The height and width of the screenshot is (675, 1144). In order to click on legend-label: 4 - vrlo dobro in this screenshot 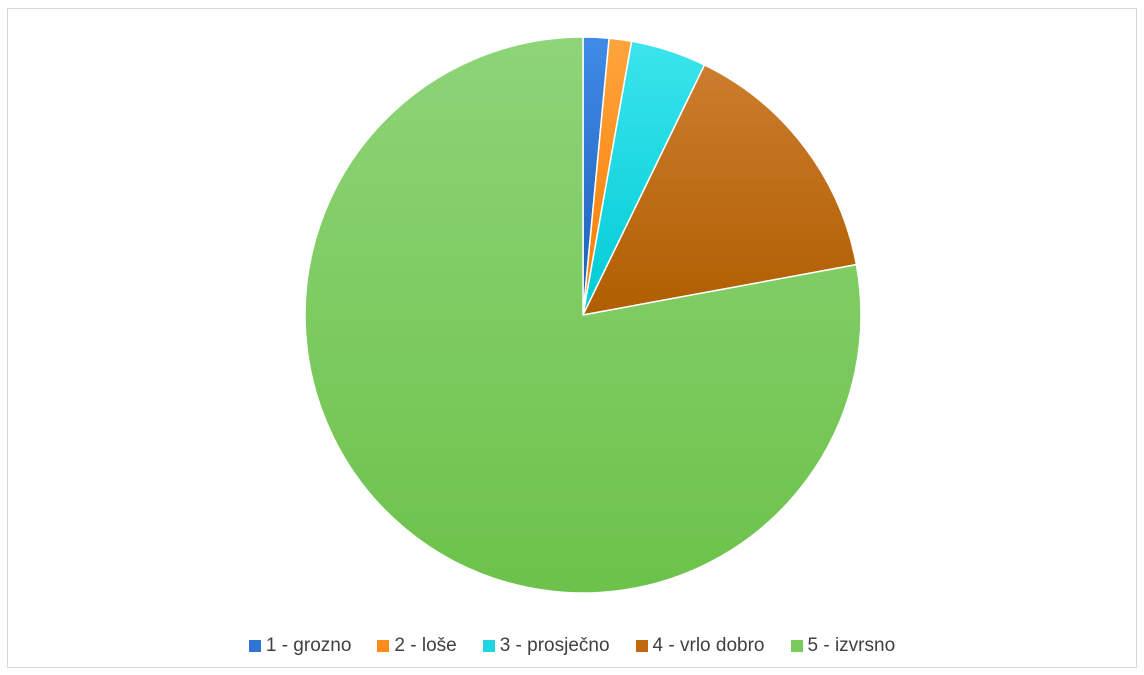, I will do `click(708, 645)`.